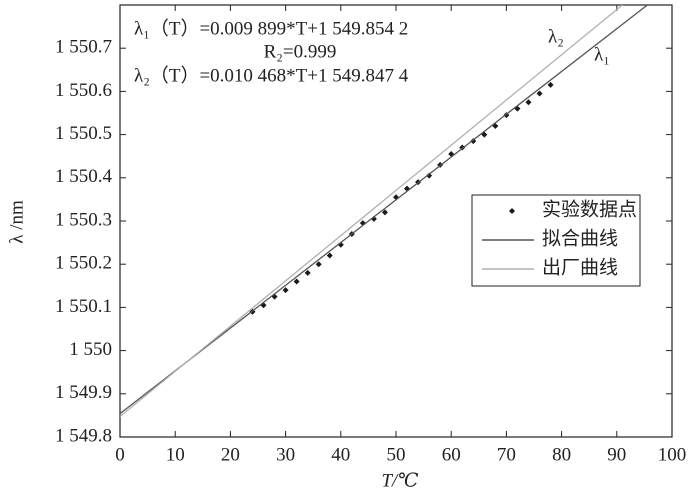 The width and height of the screenshot is (700, 496). I want to click on x-tick-label: 10, so click(175, 454).